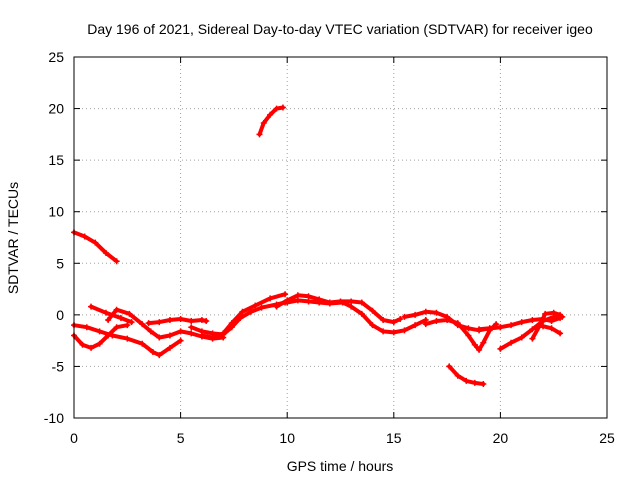 The width and height of the screenshot is (640, 480). Describe the element at coordinates (394, 438) in the screenshot. I see `x-tick-label: 15` at that location.